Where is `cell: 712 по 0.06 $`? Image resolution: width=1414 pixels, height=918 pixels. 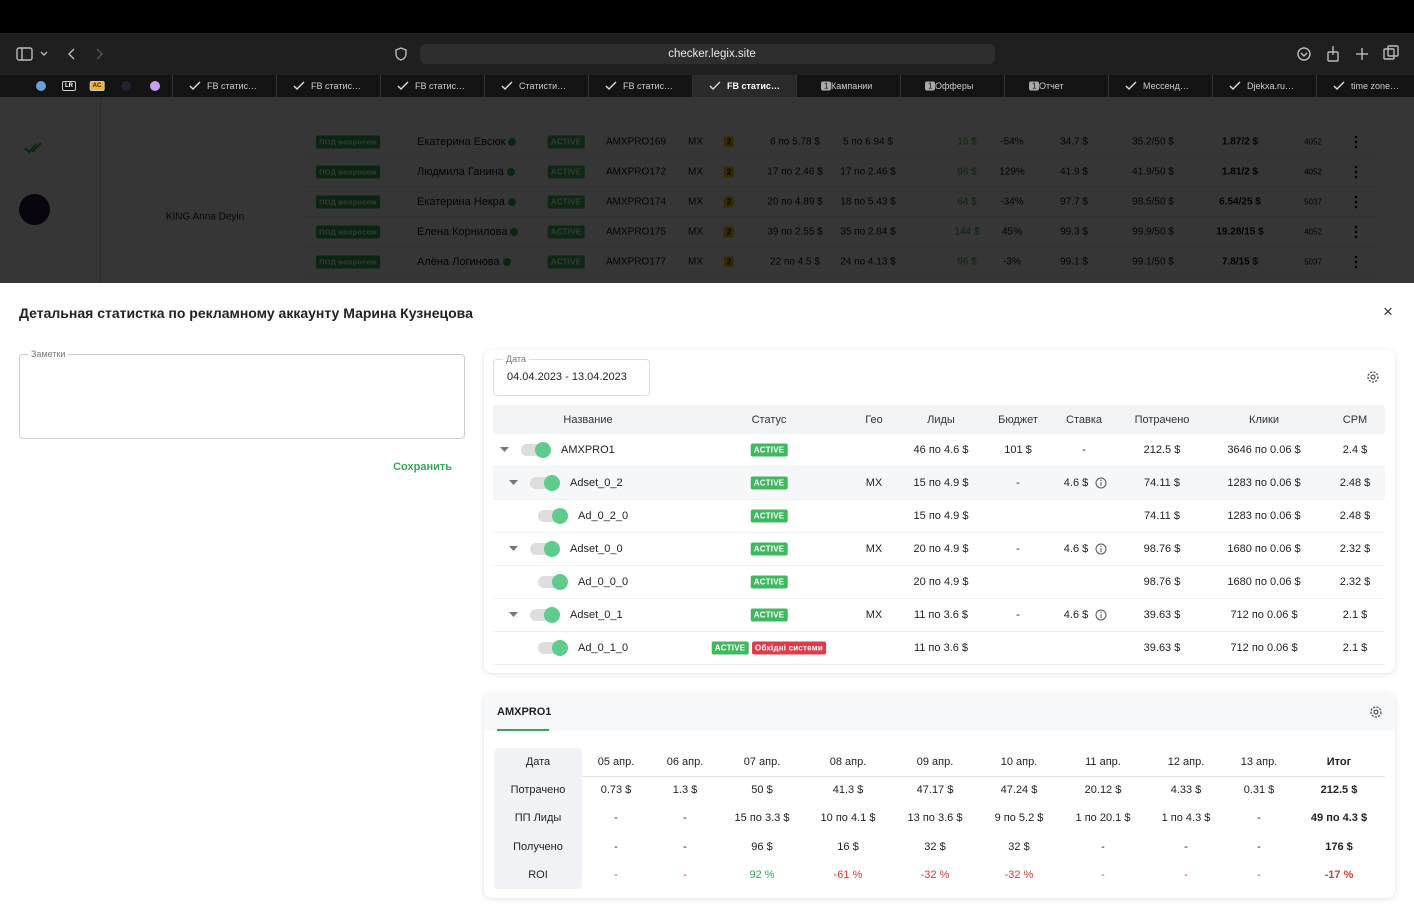
cell: 712 по 0.06 $ is located at coordinates (1264, 615).